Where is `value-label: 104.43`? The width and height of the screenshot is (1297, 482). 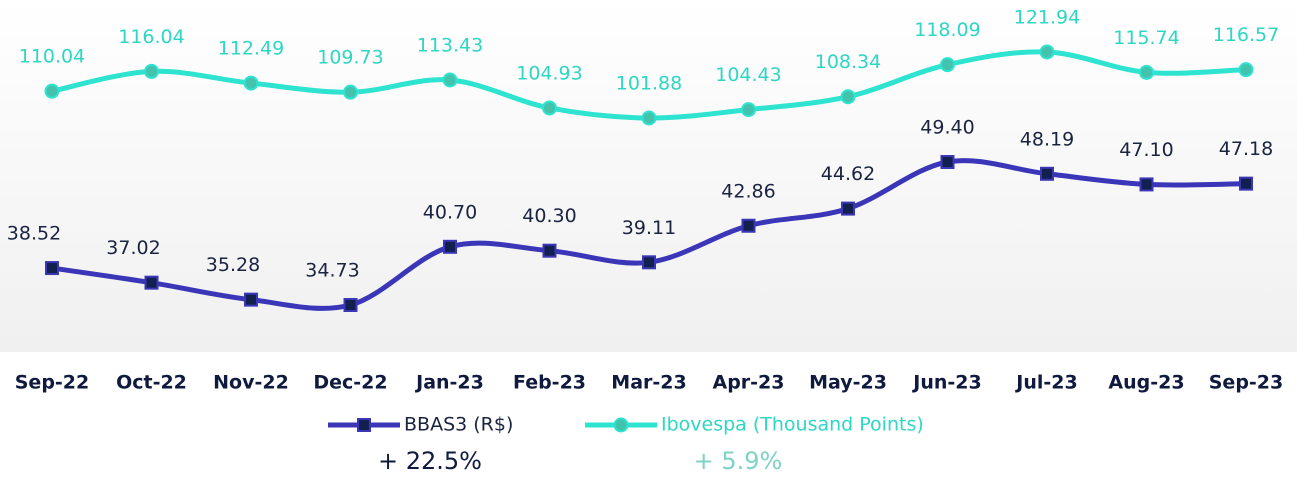
value-label: 104.43 is located at coordinates (748, 75).